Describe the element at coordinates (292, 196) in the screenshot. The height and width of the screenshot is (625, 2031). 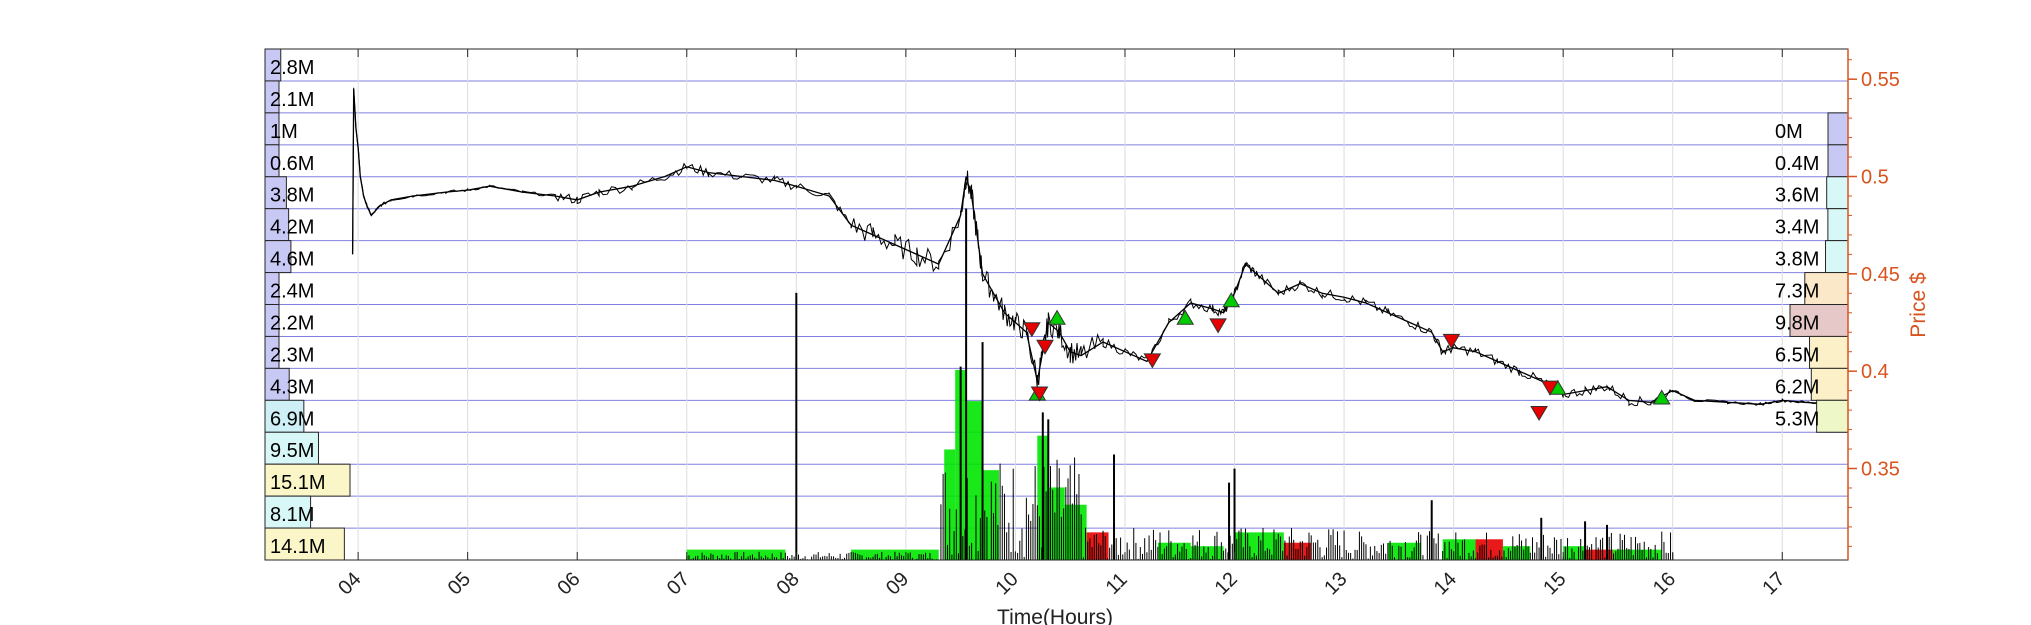
I see `volume-profile-left-label: 3.8M` at that location.